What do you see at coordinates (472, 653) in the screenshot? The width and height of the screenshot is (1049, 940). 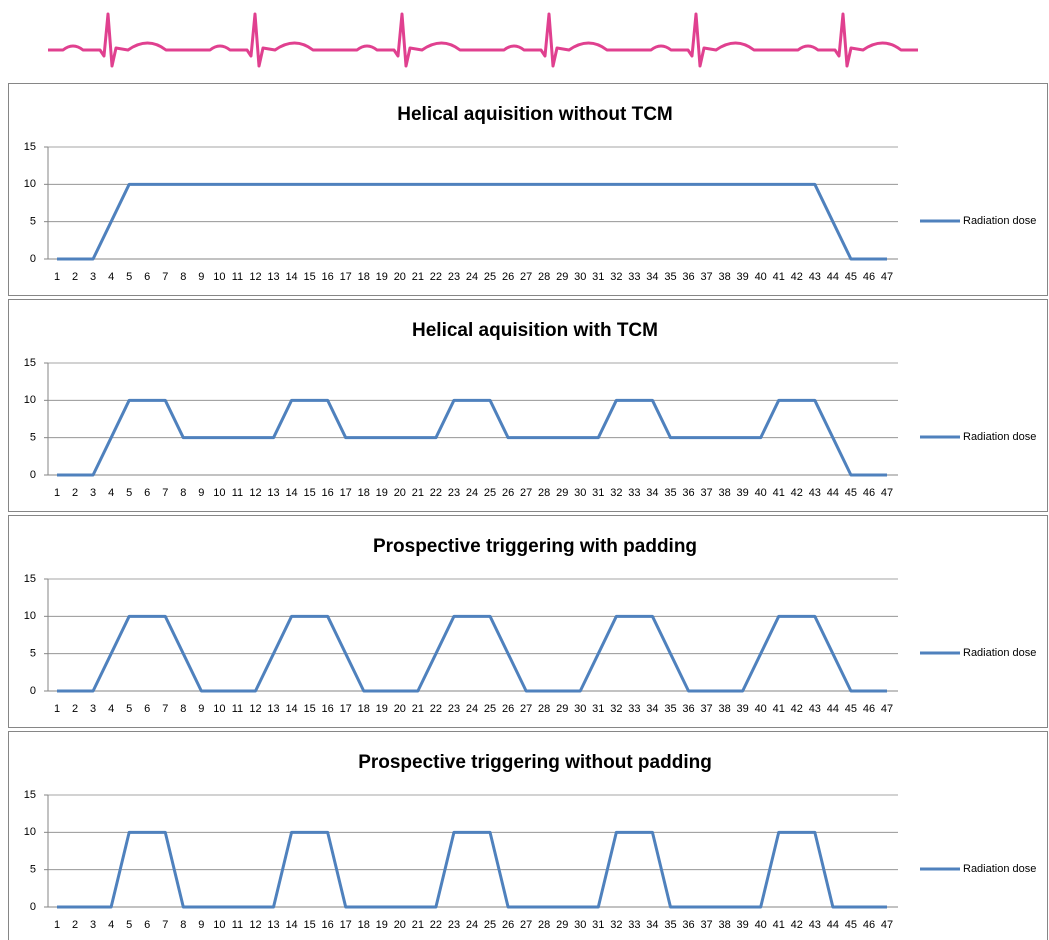 I see `data-line` at bounding box center [472, 653].